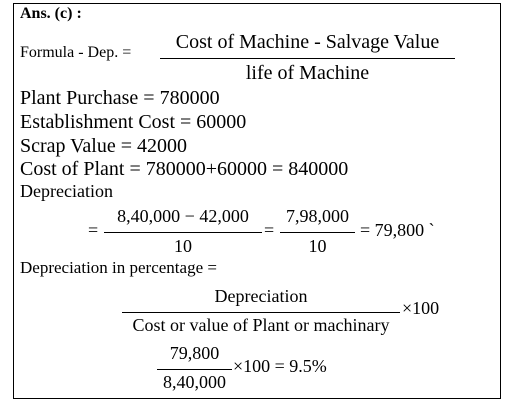 This screenshot has width=509, height=418. Describe the element at coordinates (184, 169) in the screenshot. I see `line: Cost of Plant = 780000+60000 = 840000` at that location.